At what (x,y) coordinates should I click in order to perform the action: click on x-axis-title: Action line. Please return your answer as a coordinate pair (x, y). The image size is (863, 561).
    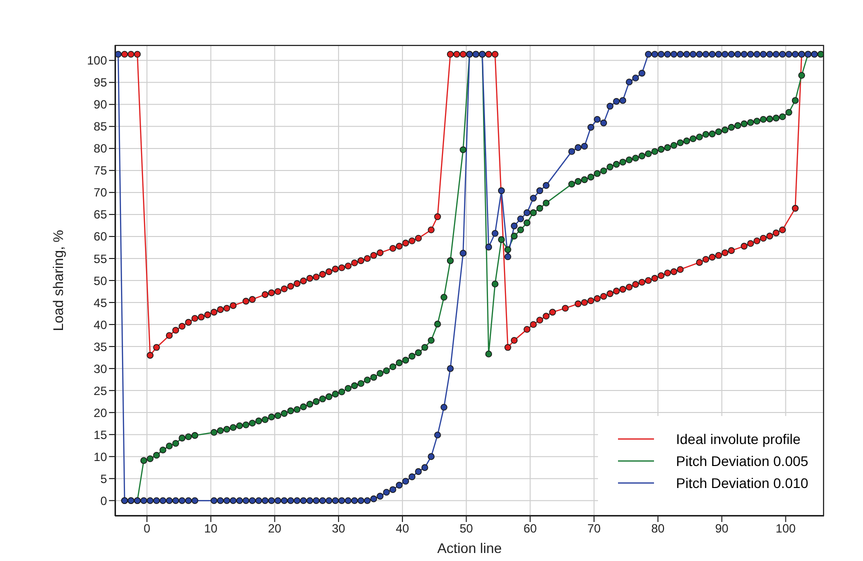
    Looking at the image, I should click on (469, 548).